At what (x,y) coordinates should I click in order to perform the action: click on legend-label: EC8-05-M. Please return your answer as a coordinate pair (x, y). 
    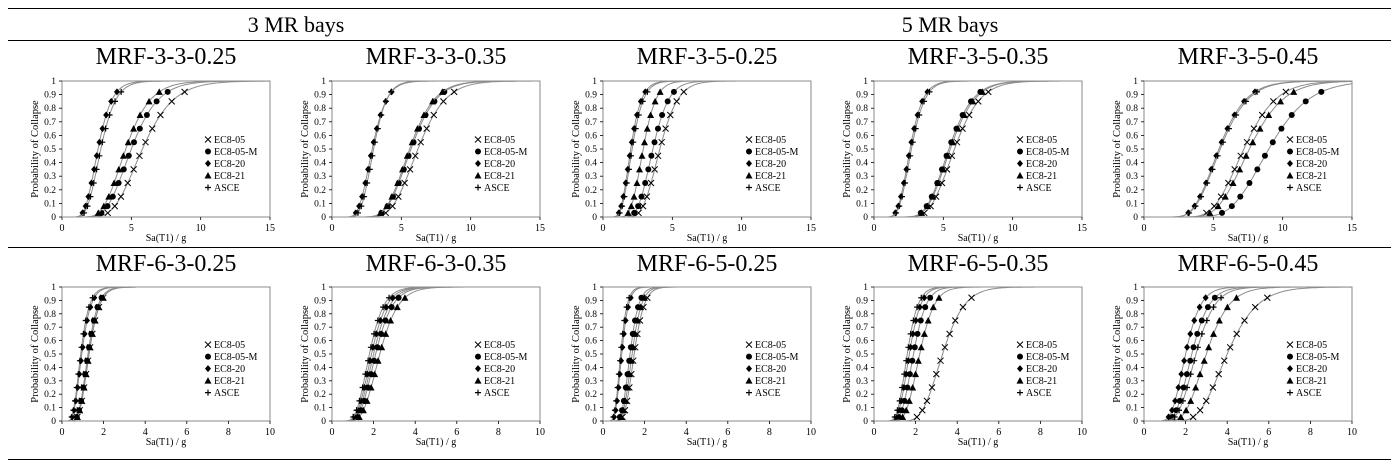
    Looking at the image, I should click on (1317, 357).